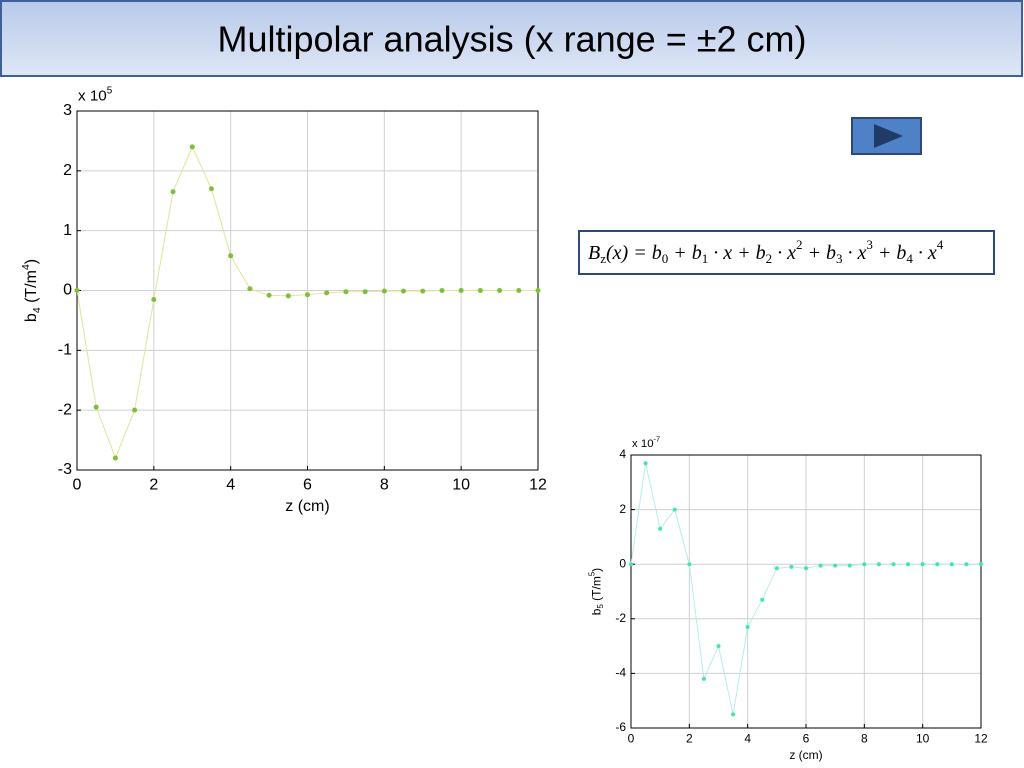 This screenshot has height=768, width=1024. Describe the element at coordinates (689, 739) in the screenshot. I see `x-tick-label: 2` at that location.